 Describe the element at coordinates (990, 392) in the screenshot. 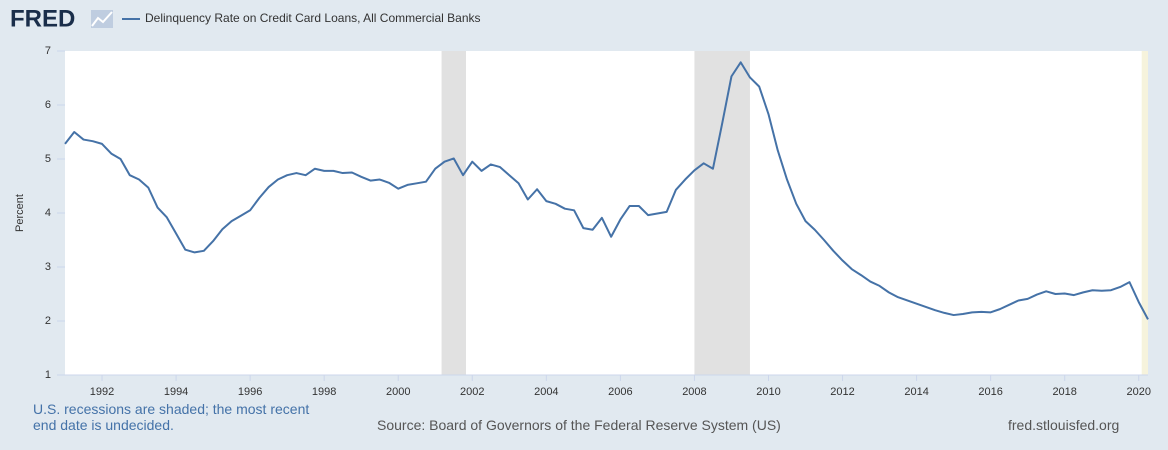

I see `x-tick-label: 2016` at that location.